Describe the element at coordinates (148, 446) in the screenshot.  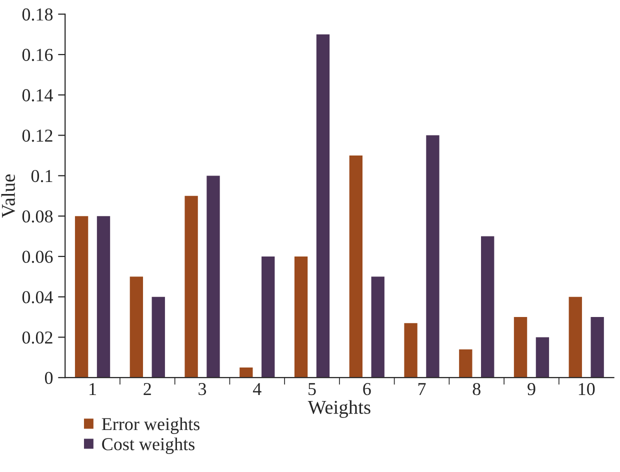
I see `legend-label: Cost weights` at that location.